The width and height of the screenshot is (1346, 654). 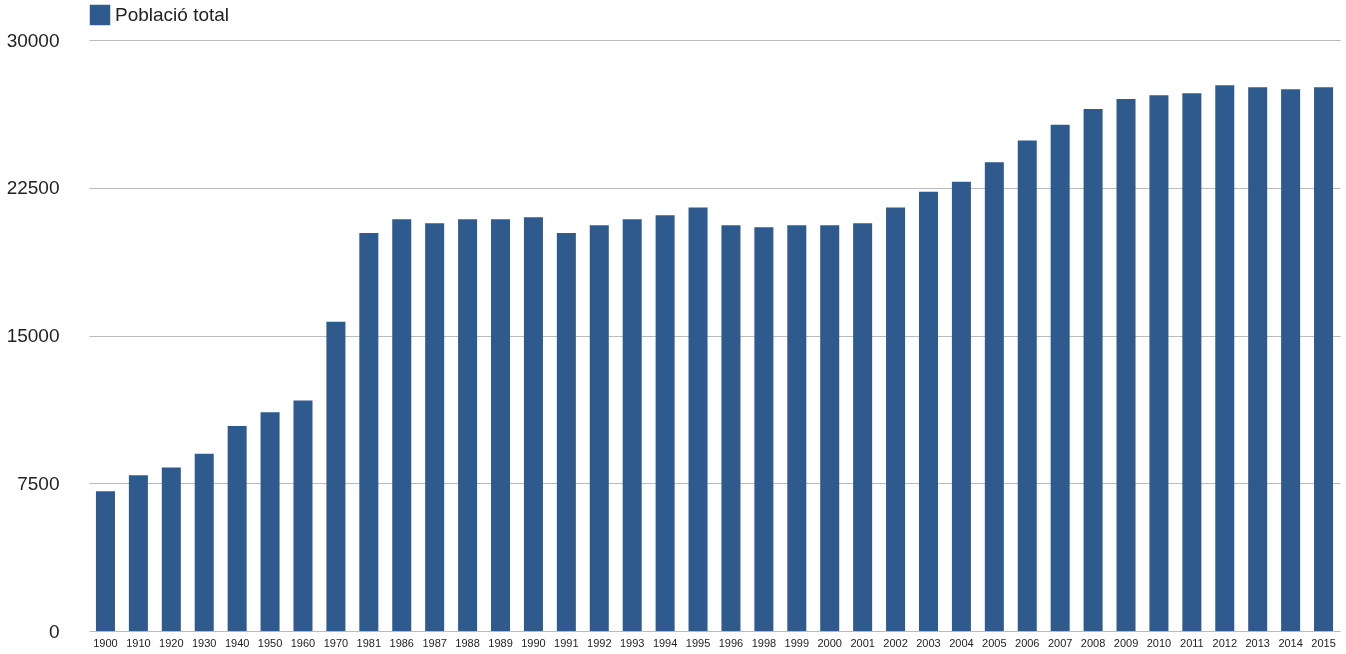 I want to click on x-tick-label: 1992, so click(x=599, y=642).